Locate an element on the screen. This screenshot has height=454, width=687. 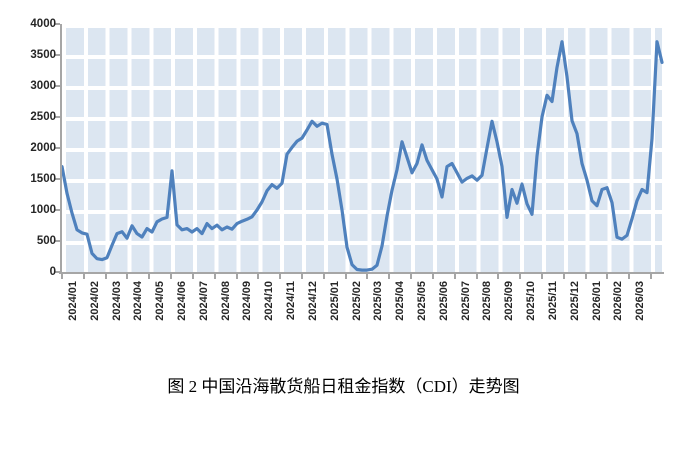
x-axis-tick-label: 2024/03 is located at coordinates (116, 301).